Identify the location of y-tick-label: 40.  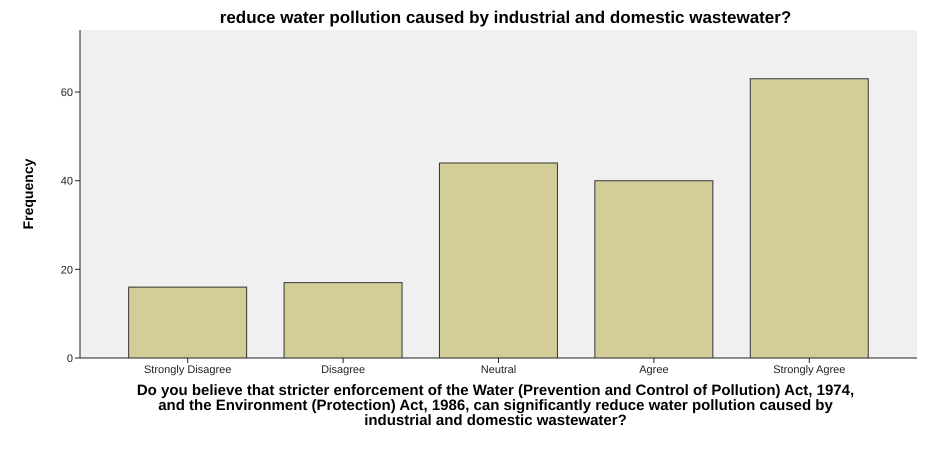
(66, 182).